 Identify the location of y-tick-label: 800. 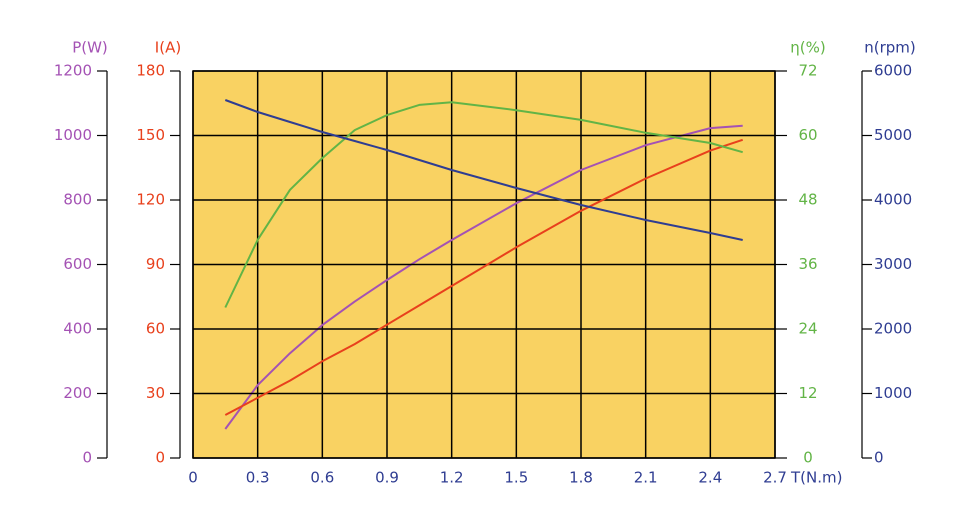
(77, 200).